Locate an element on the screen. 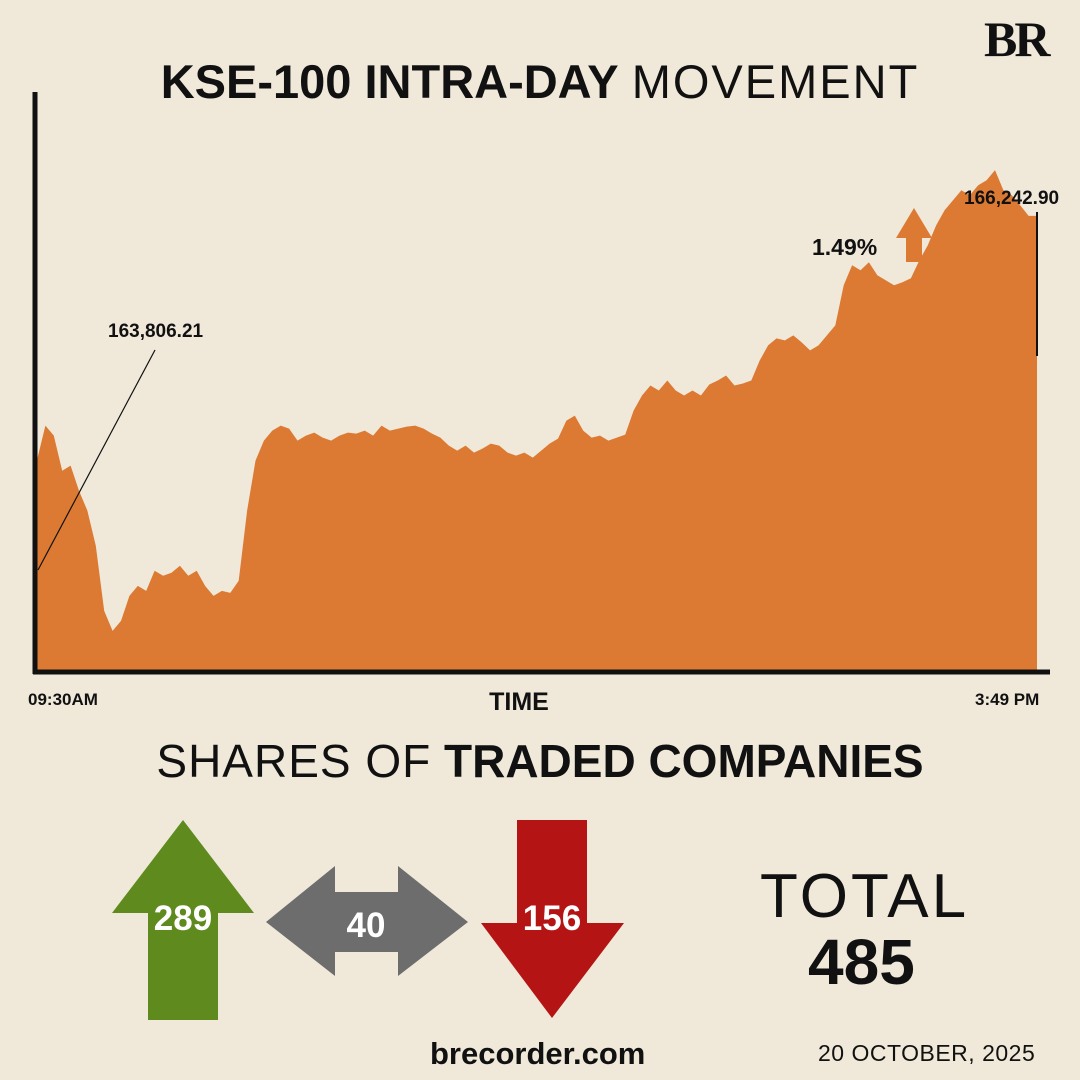 This screenshot has width=1080, height=1080. declined-down-arrow-icon is located at coordinates (552, 919).